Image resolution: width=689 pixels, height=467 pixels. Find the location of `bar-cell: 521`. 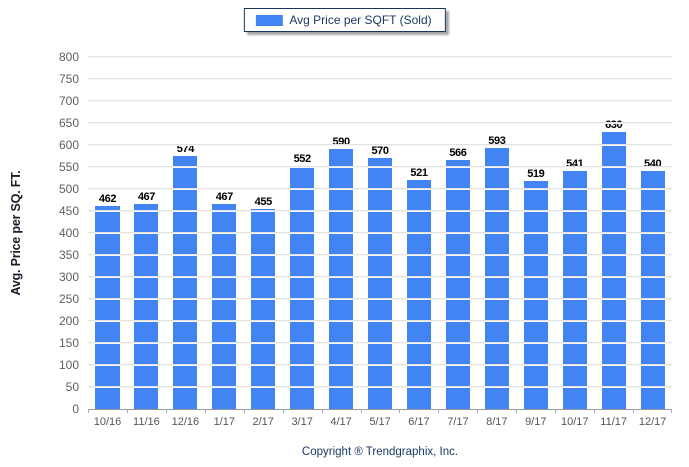

bar-cell: 521 is located at coordinates (419, 233).